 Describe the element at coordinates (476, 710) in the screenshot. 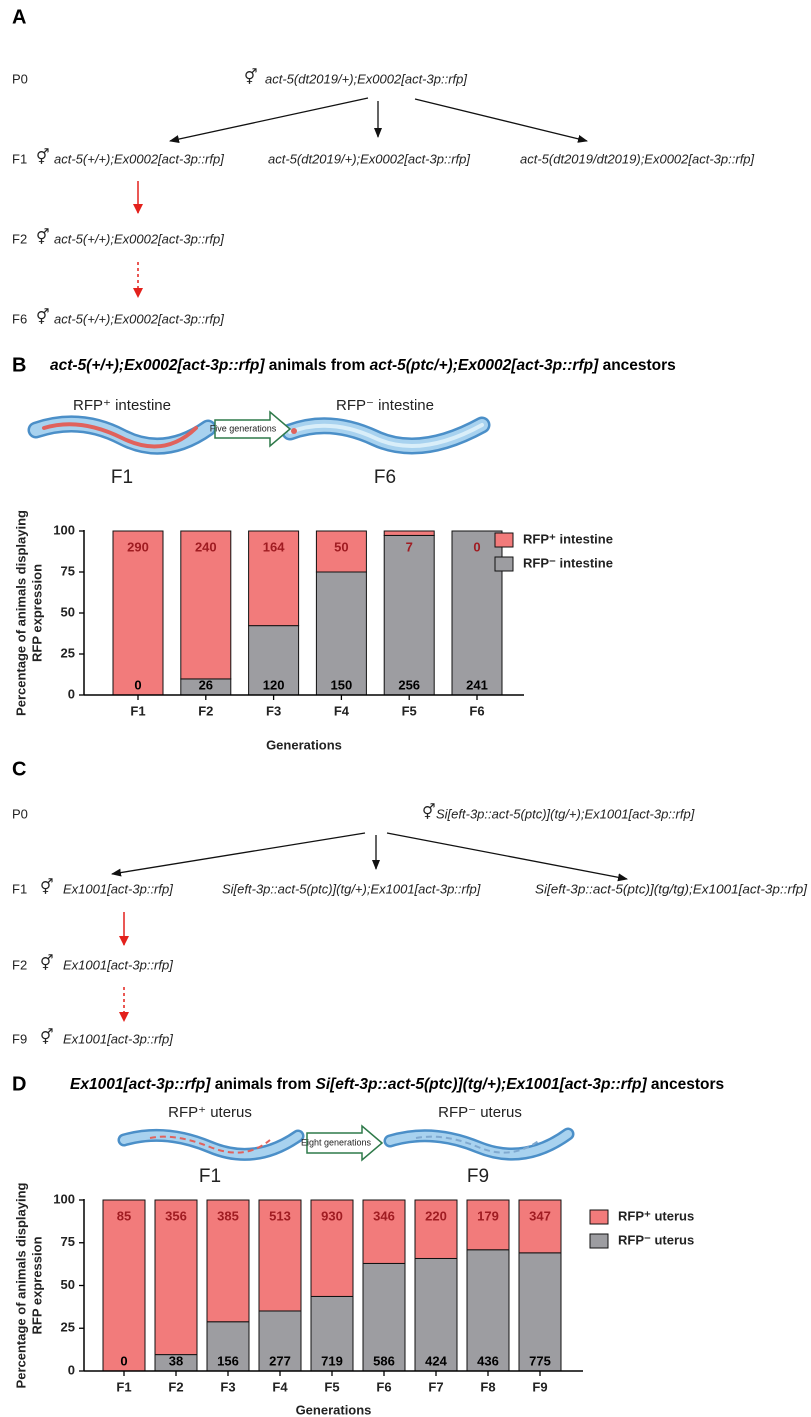

I see `x-tick-label: F6` at that location.